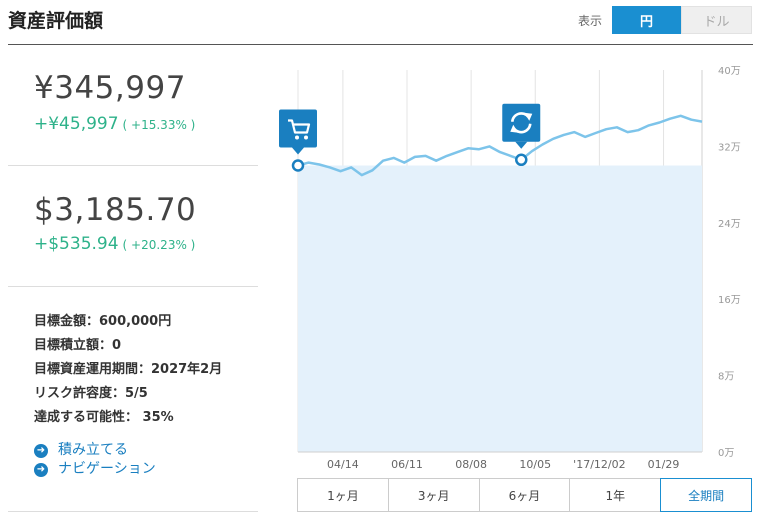 Image resolution: width=763 pixels, height=523 pixels. Describe the element at coordinates (104, 417) in the screenshot. I see `goal-probability: 達成する可能性： 35%` at that location.